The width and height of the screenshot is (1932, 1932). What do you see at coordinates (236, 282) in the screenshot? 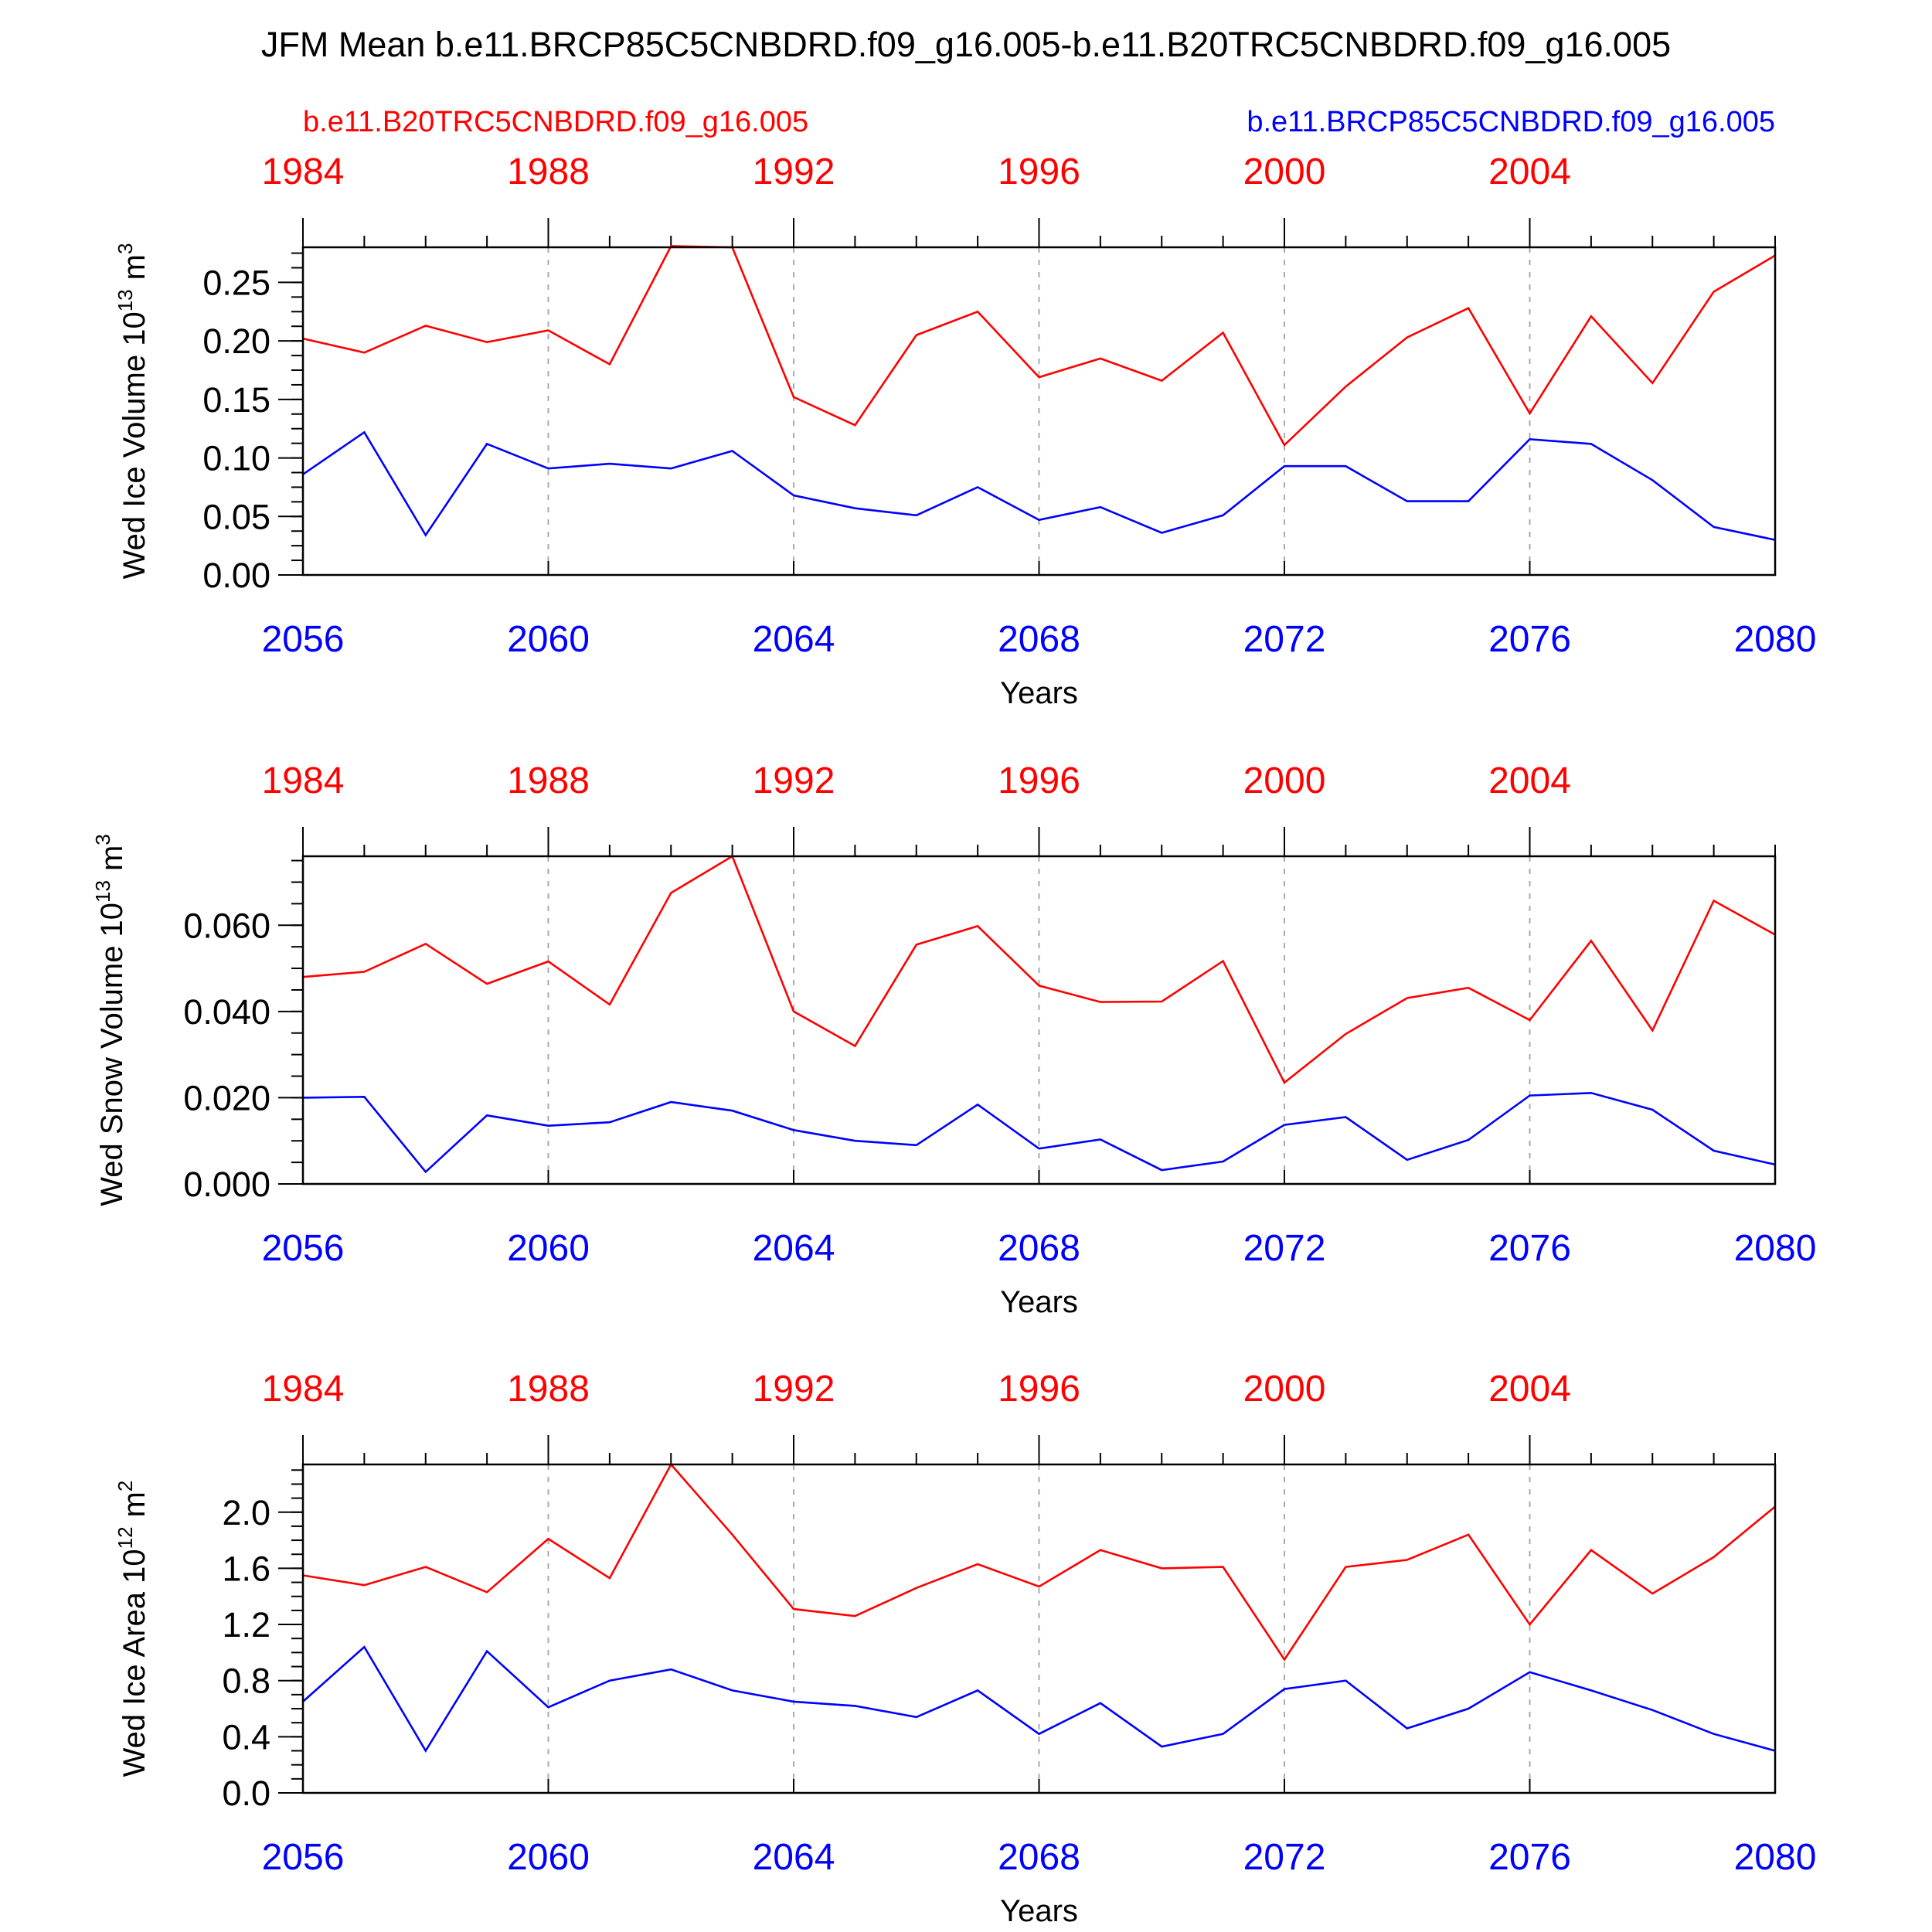
I see `y-tick-label: 0.25` at bounding box center [236, 282].